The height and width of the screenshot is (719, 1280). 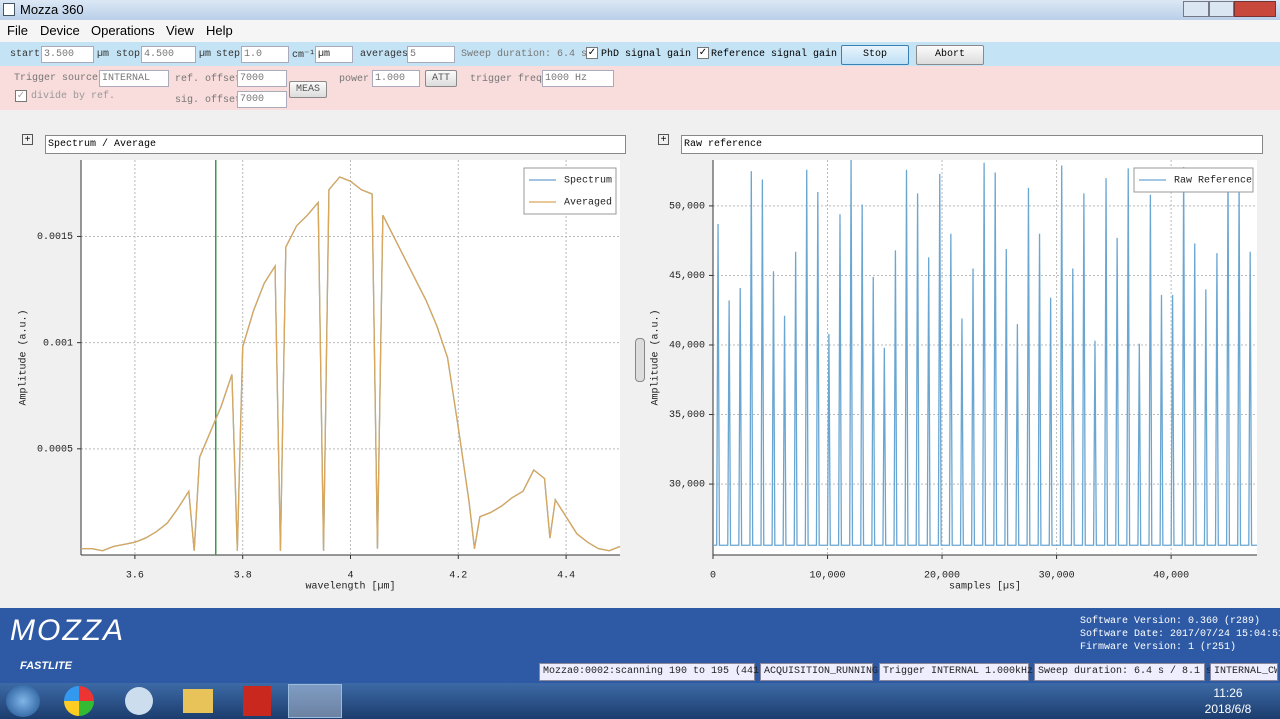 I want to click on menu-bar, so click(x=640, y=31).